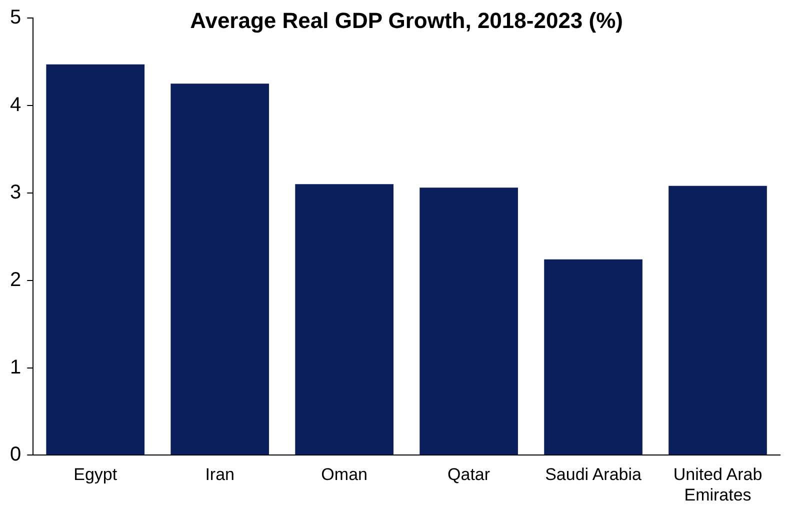 This screenshot has width=794, height=520. Describe the element at coordinates (16, 367) in the screenshot. I see `y-tick-label: 1` at that location.